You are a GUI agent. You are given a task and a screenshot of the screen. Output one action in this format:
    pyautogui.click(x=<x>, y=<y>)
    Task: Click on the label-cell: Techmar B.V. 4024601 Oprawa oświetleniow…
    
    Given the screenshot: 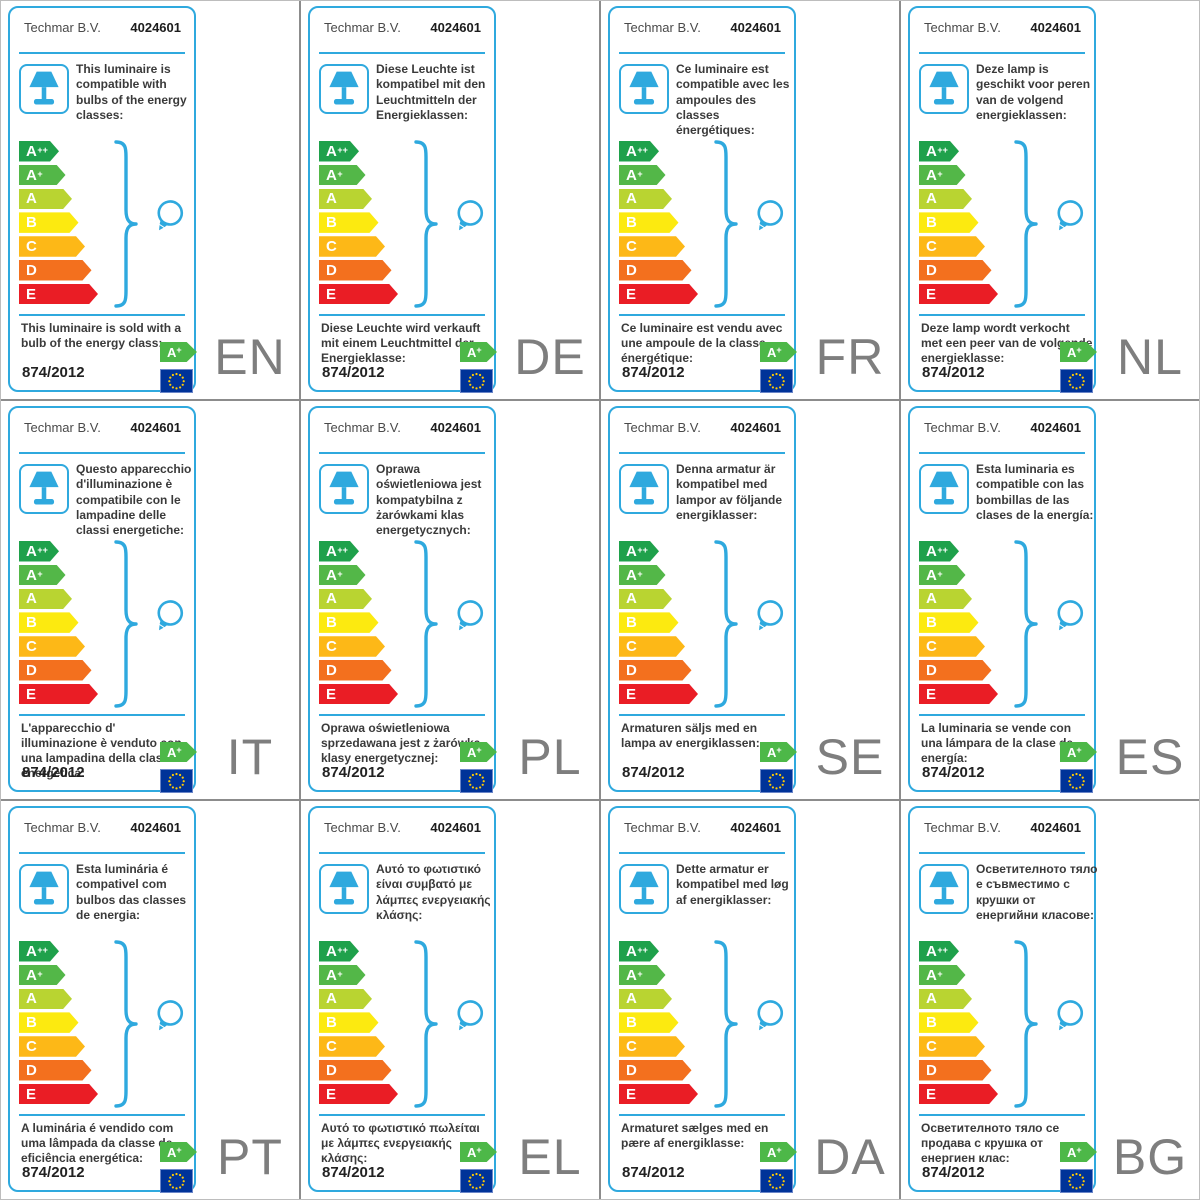 What is the action you would take?
    pyautogui.click(x=450, y=600)
    